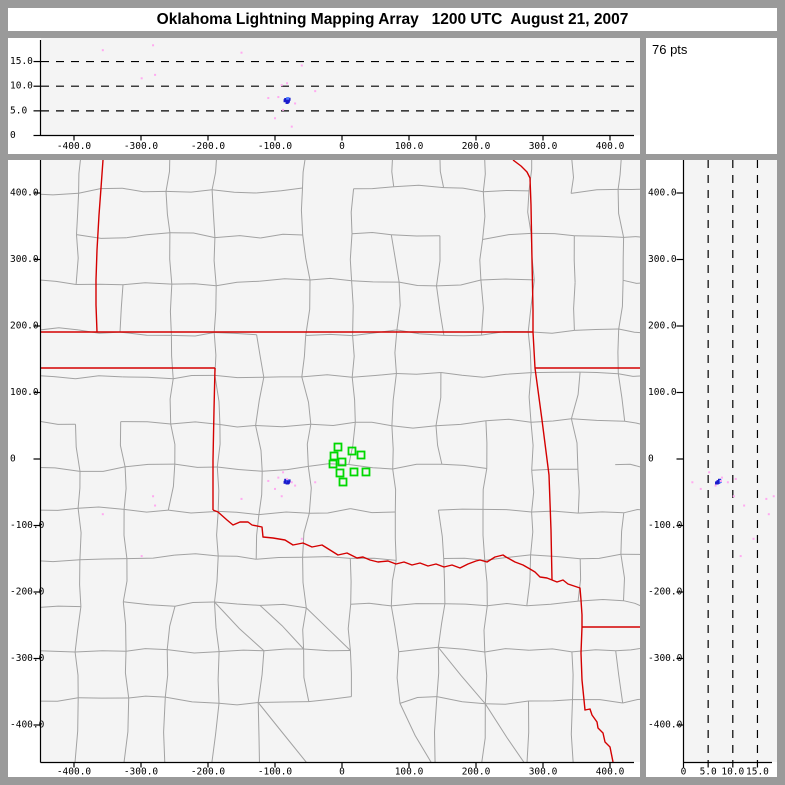  Describe the element at coordinates (711, 96) in the screenshot. I see `points-count-panel: 76 pts` at that location.